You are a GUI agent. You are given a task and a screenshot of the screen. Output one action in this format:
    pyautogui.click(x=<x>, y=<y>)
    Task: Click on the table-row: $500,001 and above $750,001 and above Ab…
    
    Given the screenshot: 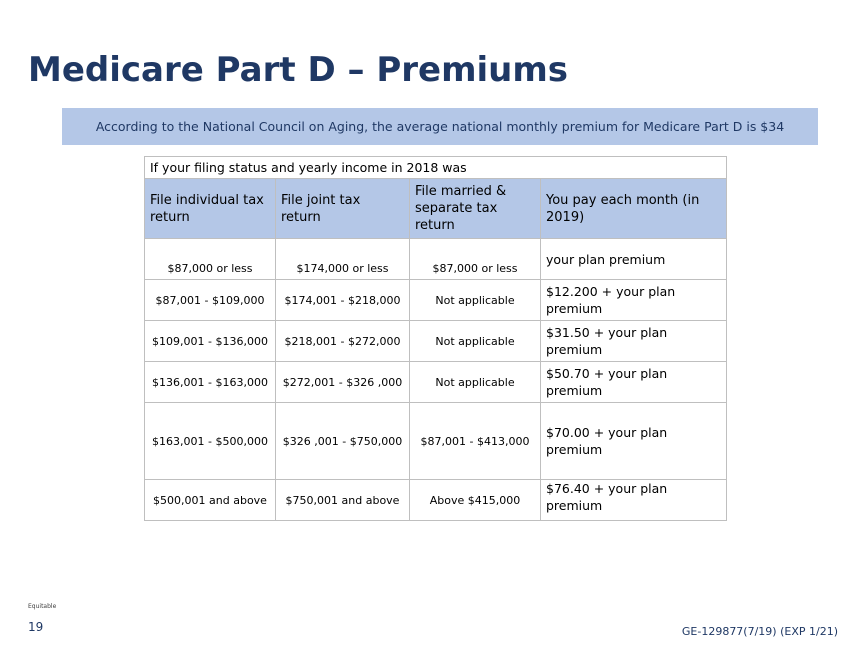 What is the action you would take?
    pyautogui.click(x=436, y=500)
    